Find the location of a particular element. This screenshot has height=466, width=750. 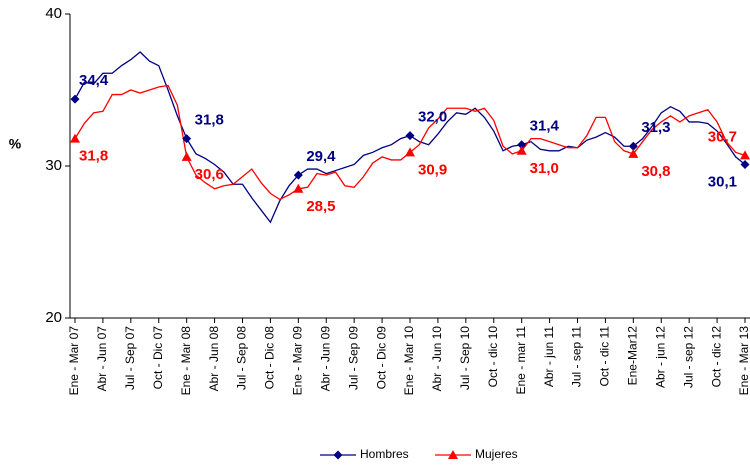

y-tick-label: 20 is located at coordinates (53, 317).